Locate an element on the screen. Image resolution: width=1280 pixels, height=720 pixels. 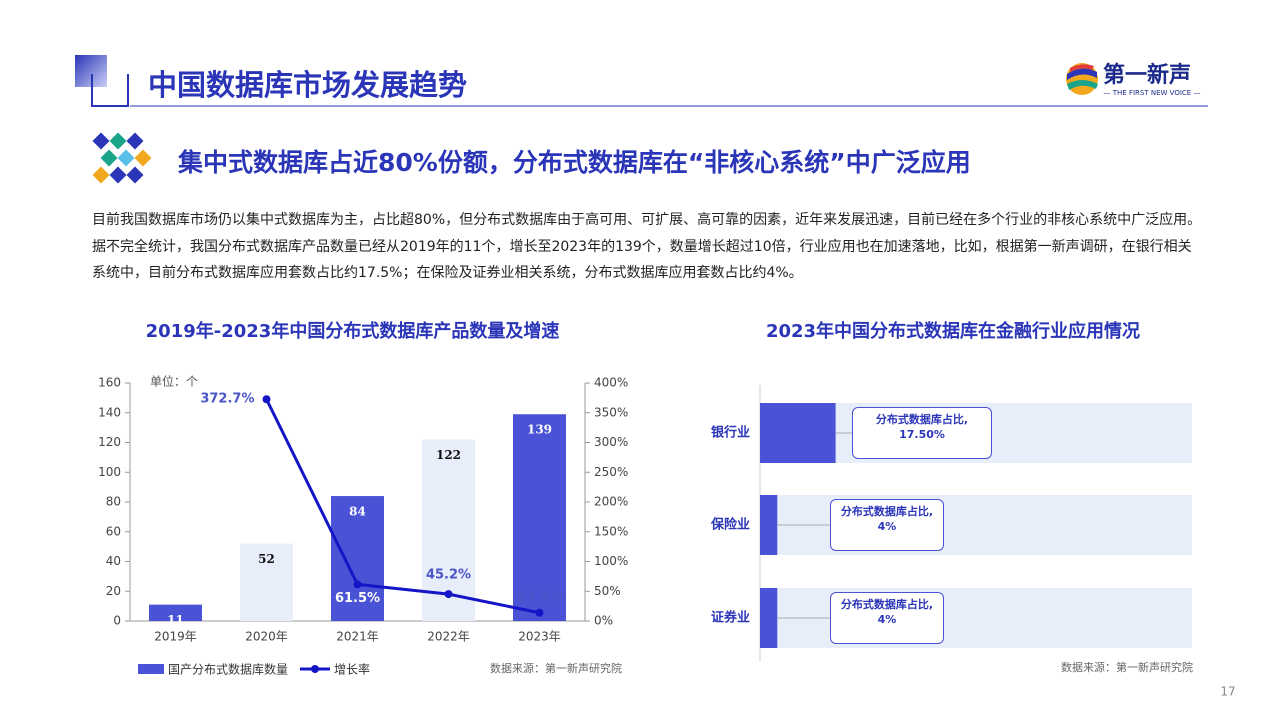
y2-tick-label: 400% is located at coordinates (611, 383).